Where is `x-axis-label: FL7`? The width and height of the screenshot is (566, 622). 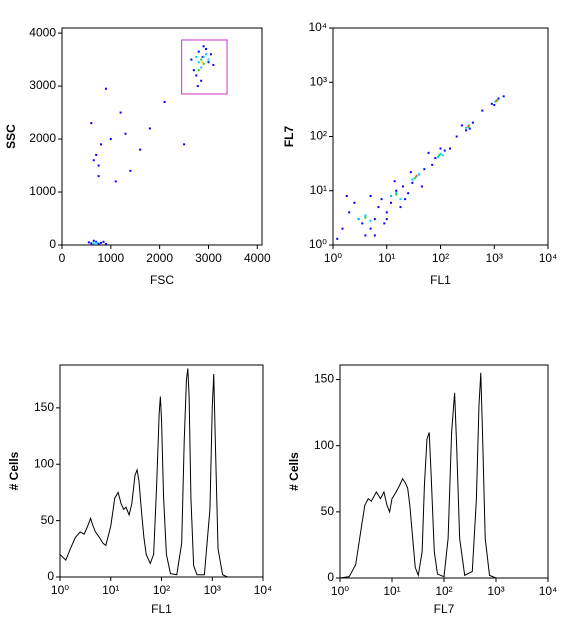 x-axis-label: FL7 is located at coordinates (444, 609).